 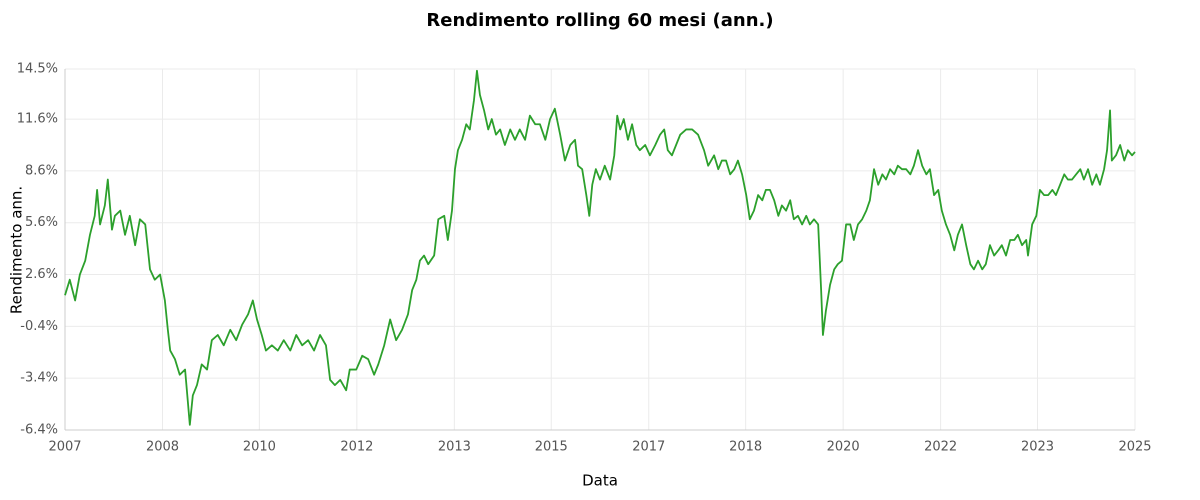 What do you see at coordinates (940, 447) in the screenshot?
I see `x-tick-label: 2022` at bounding box center [940, 447].